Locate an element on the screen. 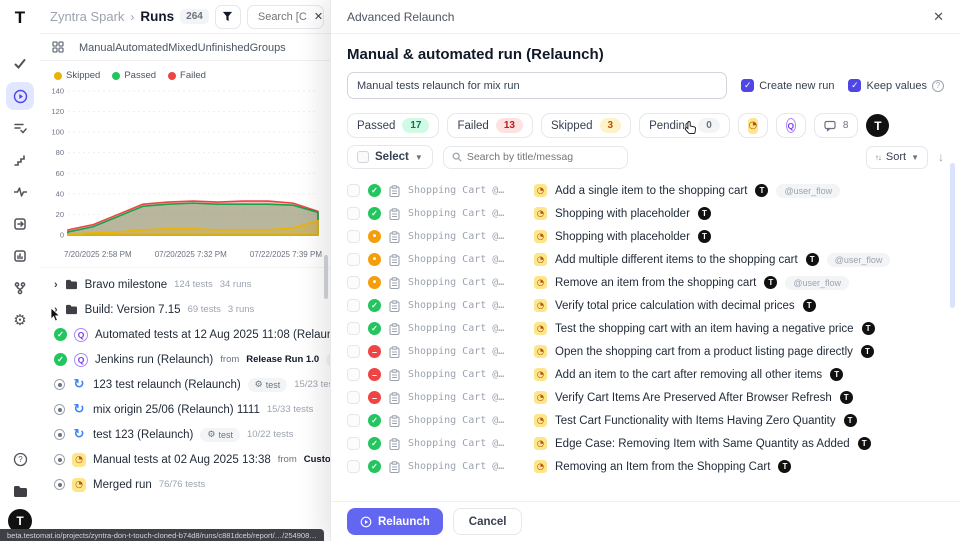  run-title: 123 test relaunch (Relaunch) is located at coordinates (167, 384).